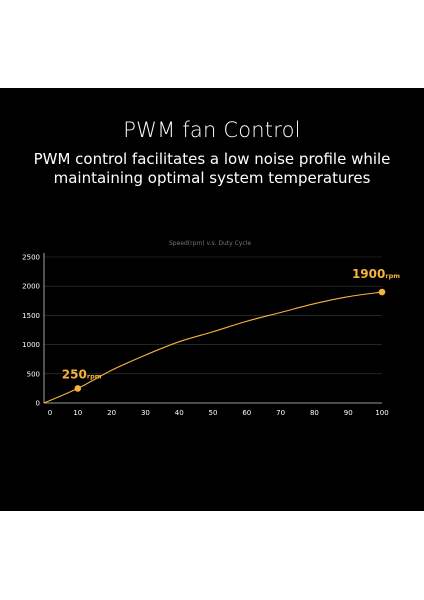 This screenshot has width=424, height=600. What do you see at coordinates (82, 374) in the screenshot?
I see `data-label: 250rpm` at bounding box center [82, 374].